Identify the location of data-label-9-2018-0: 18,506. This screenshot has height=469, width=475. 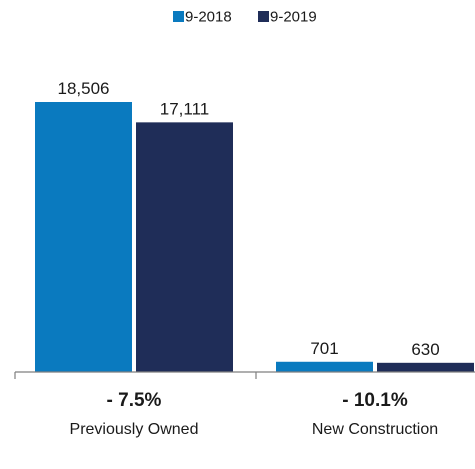
(84, 88).